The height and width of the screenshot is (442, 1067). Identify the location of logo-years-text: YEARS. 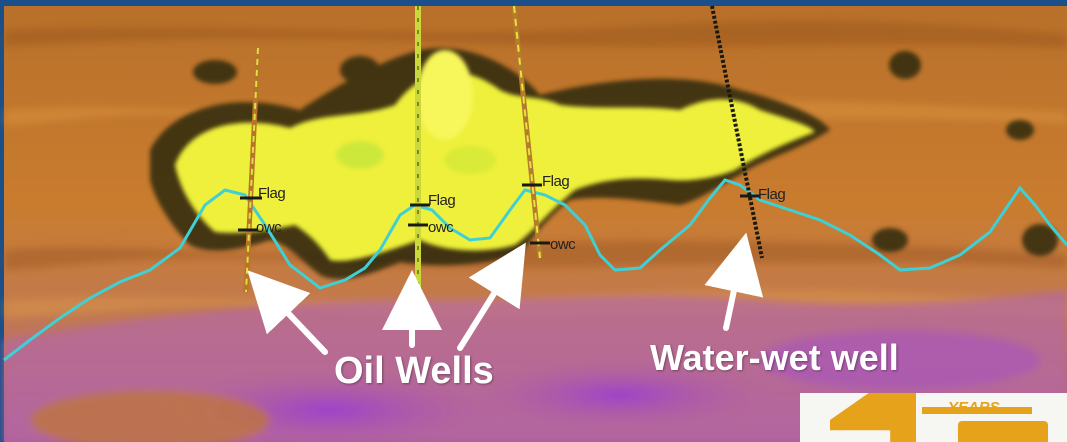
(974, 407).